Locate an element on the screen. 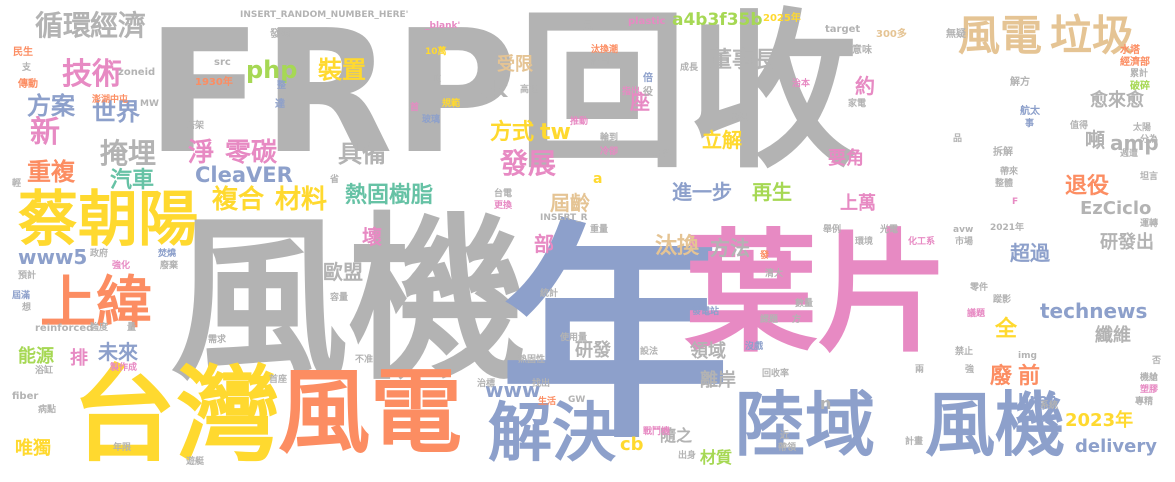 Image resolution: width=1175 pixels, height=482 pixels. word-decommission: 退役 is located at coordinates (1087, 186).